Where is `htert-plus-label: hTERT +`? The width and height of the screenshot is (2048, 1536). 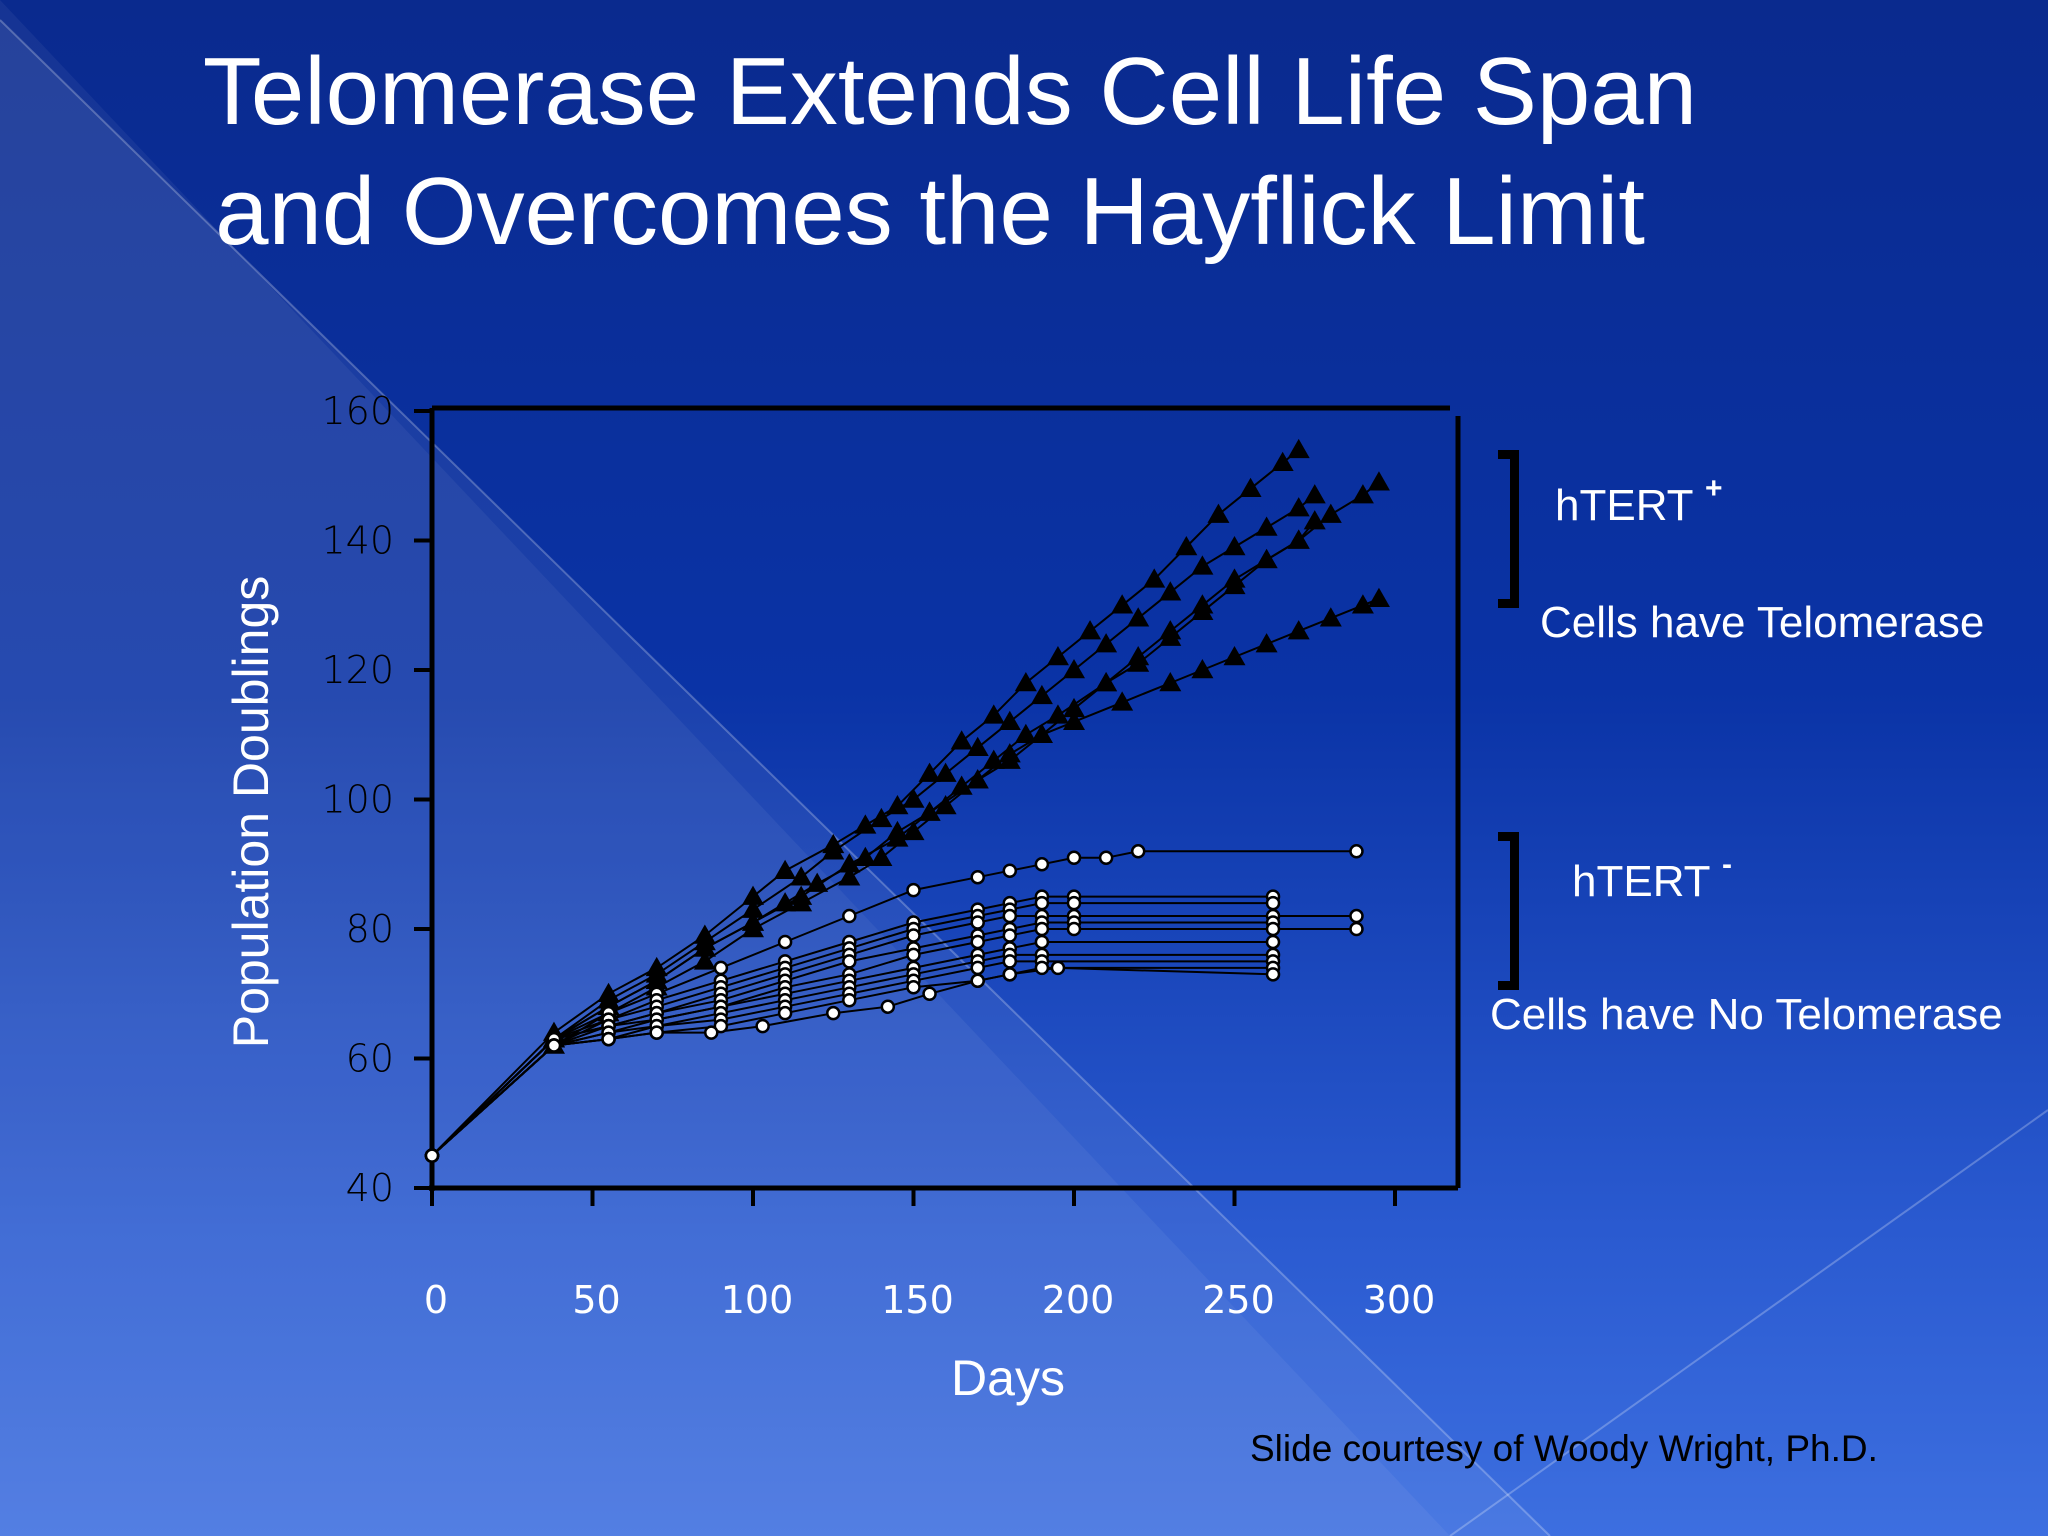 htert-plus-label: hTERT + is located at coordinates (1639, 501).